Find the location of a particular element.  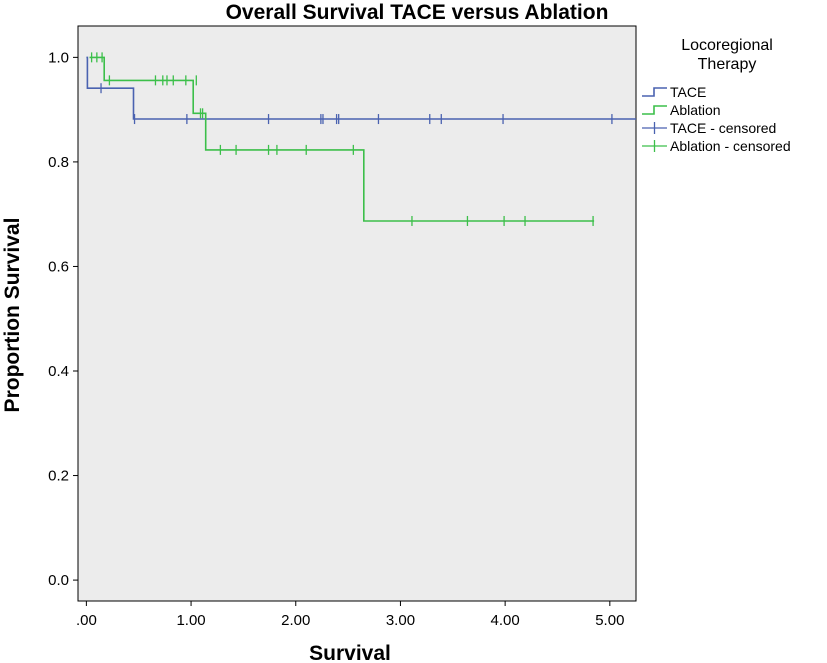

y-tick-label: 0.2 is located at coordinates (58, 476).